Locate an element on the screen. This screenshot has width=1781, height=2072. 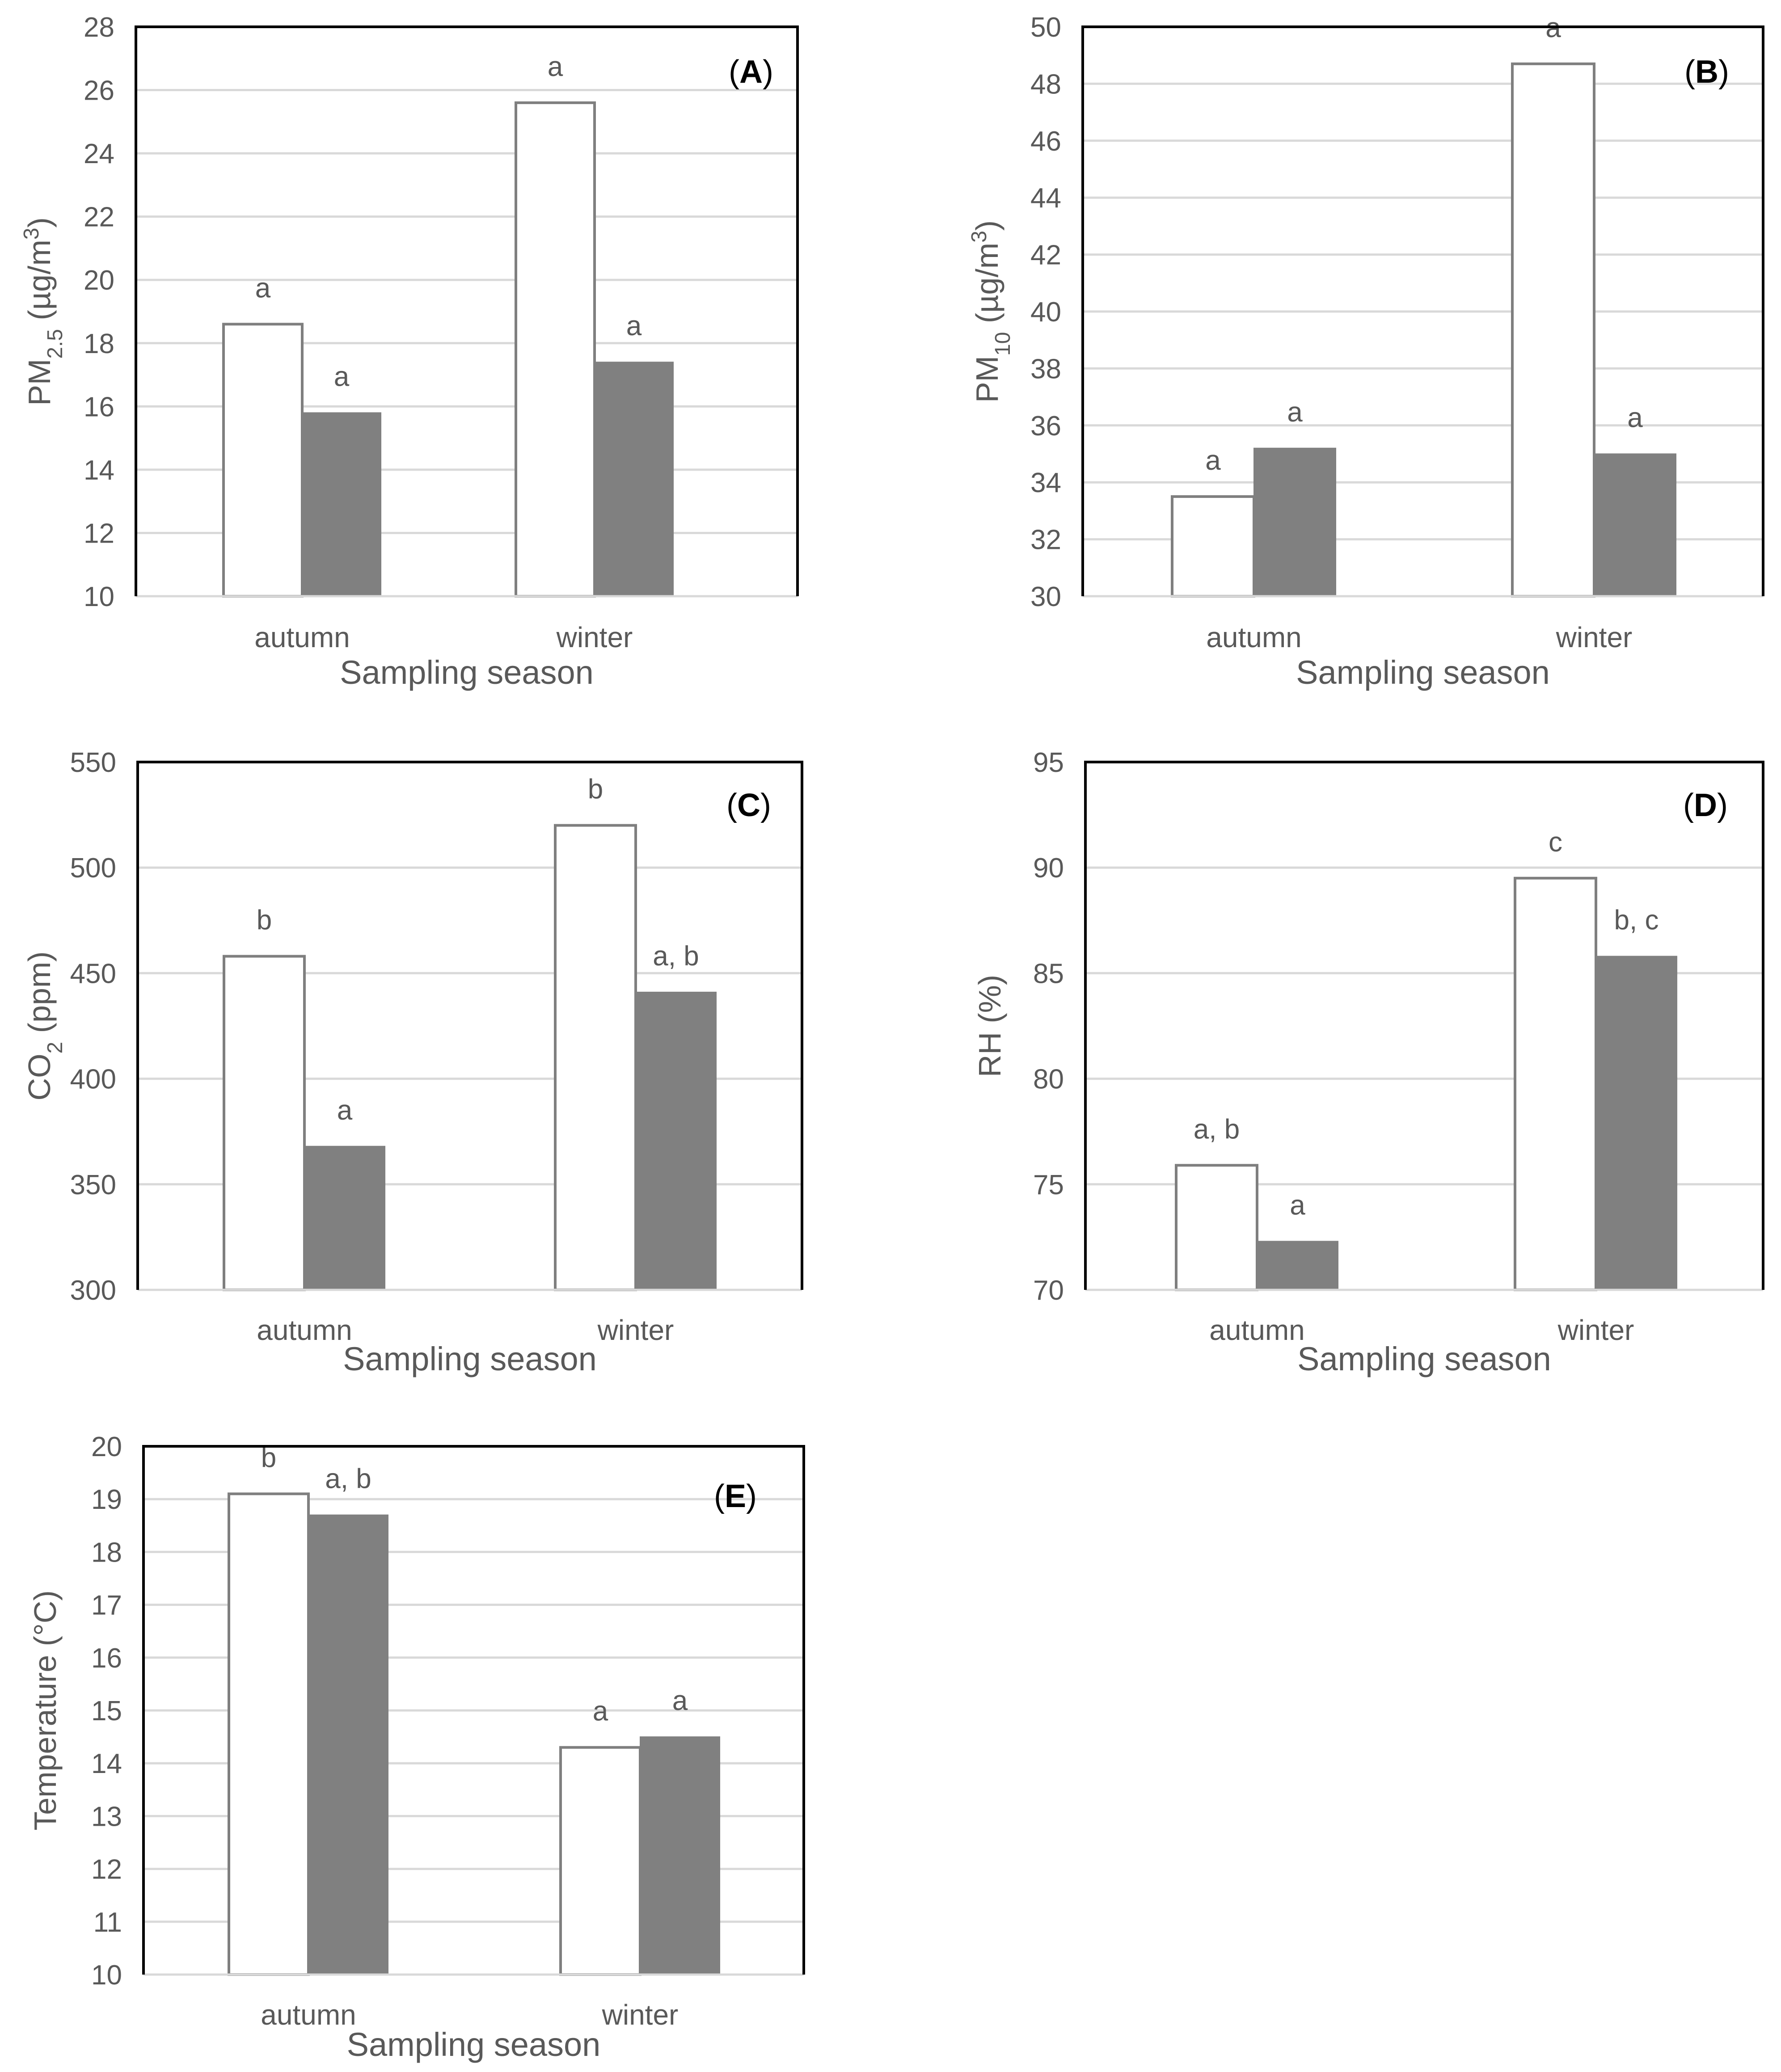
y-tick-label: 24 is located at coordinates (99, 154).